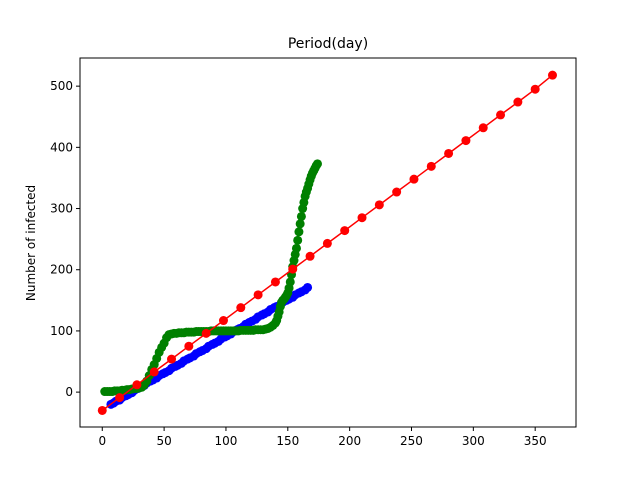 This screenshot has height=480, width=640. What do you see at coordinates (31, 243) in the screenshot?
I see `y-axis-label: Number of infected` at bounding box center [31, 243].